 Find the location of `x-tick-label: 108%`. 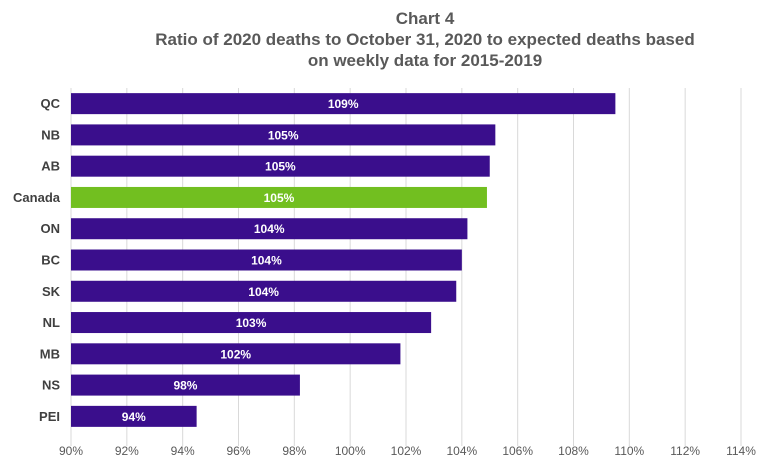

x-tick-label: 108% is located at coordinates (573, 451).